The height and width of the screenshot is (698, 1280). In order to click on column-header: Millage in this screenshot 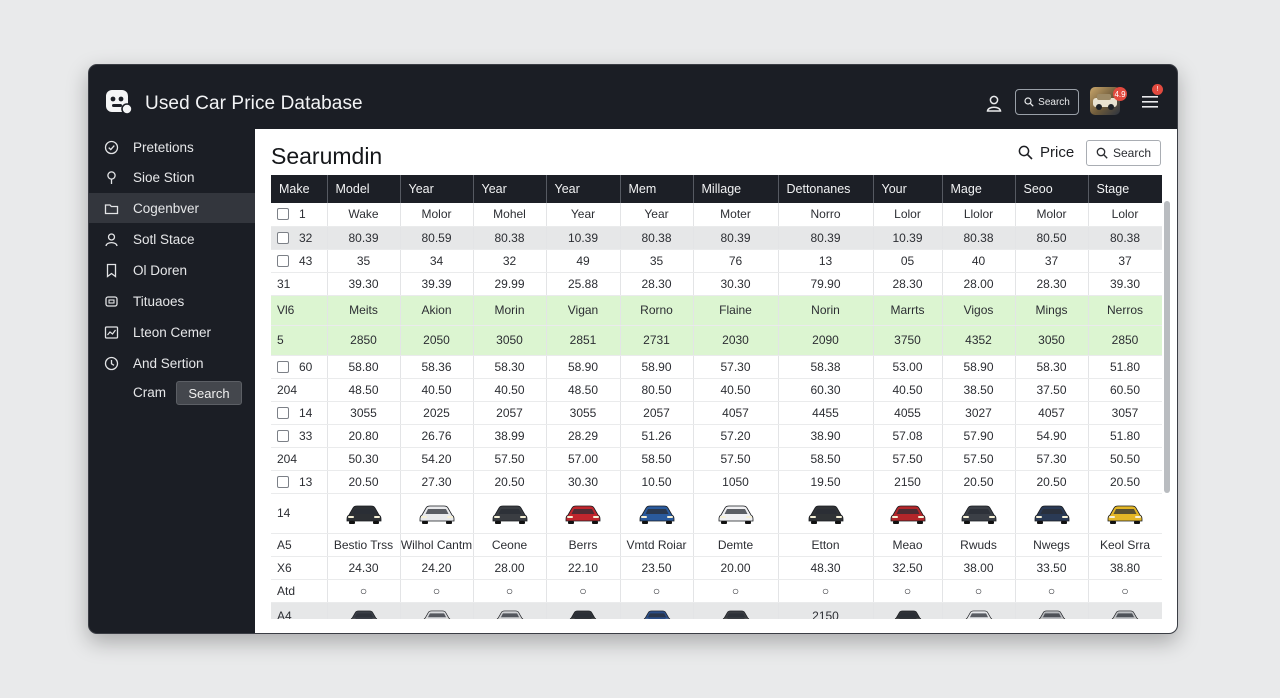, I will do `click(736, 189)`.